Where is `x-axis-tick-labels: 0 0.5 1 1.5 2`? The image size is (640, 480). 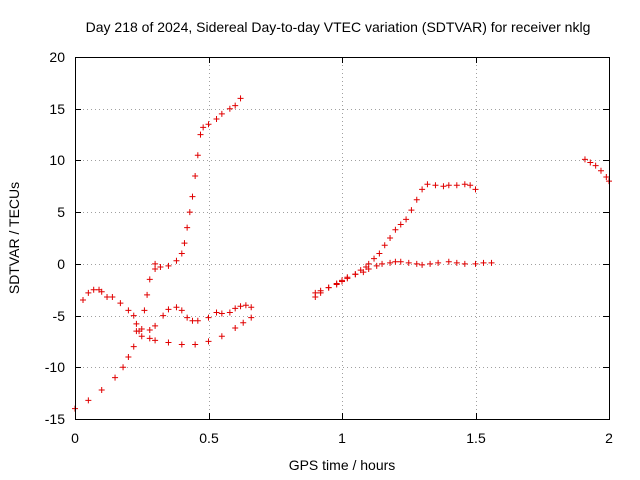
x-axis-tick-labels: 0 0.5 1 1.5 2 is located at coordinates (342, 438).